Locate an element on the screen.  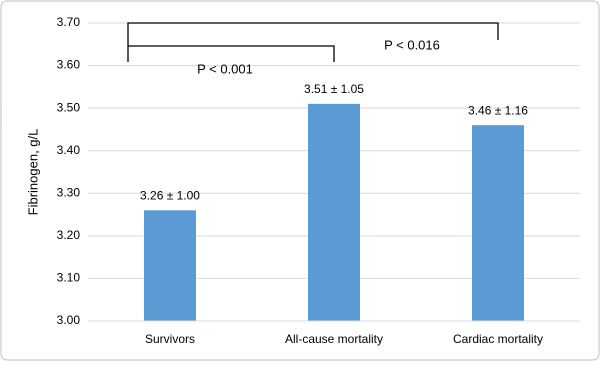
y-tick-label: 3.30 is located at coordinates (69, 192).